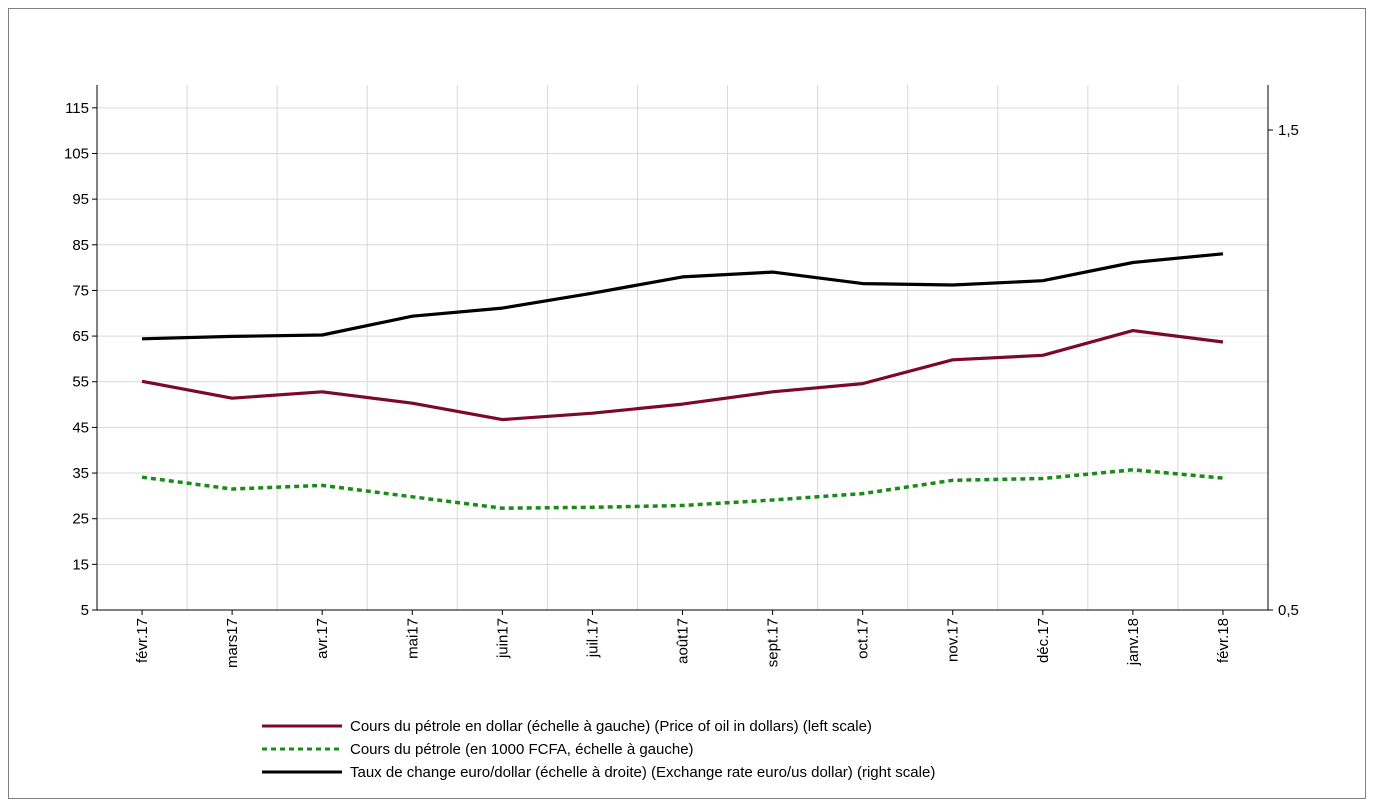  Describe the element at coordinates (412, 638) in the screenshot. I see `x-tick-label: mai17` at that location.